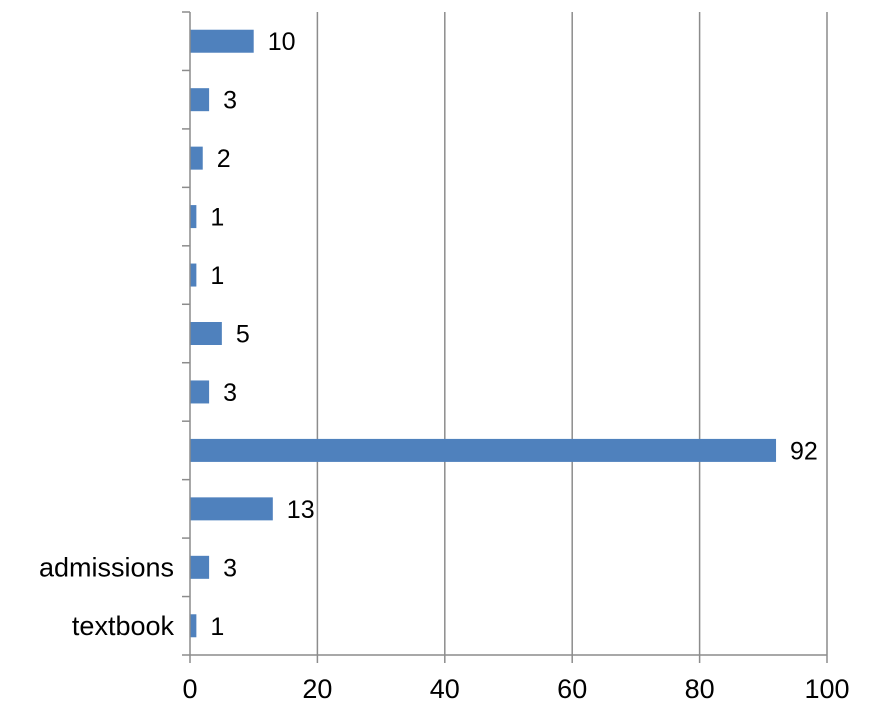  I want to click on category-label: admissions, so click(106, 567).